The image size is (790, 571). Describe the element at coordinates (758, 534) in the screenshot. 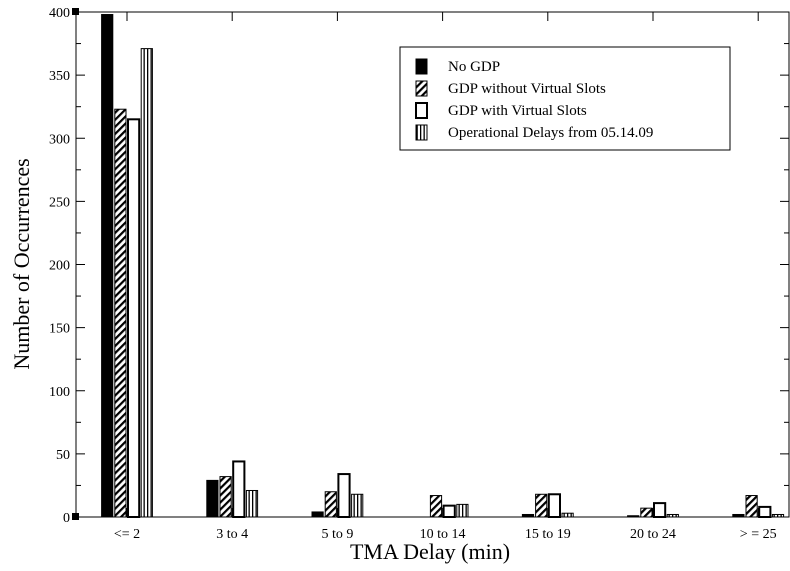

I see `x-tick-label-6: > = 25` at that location.